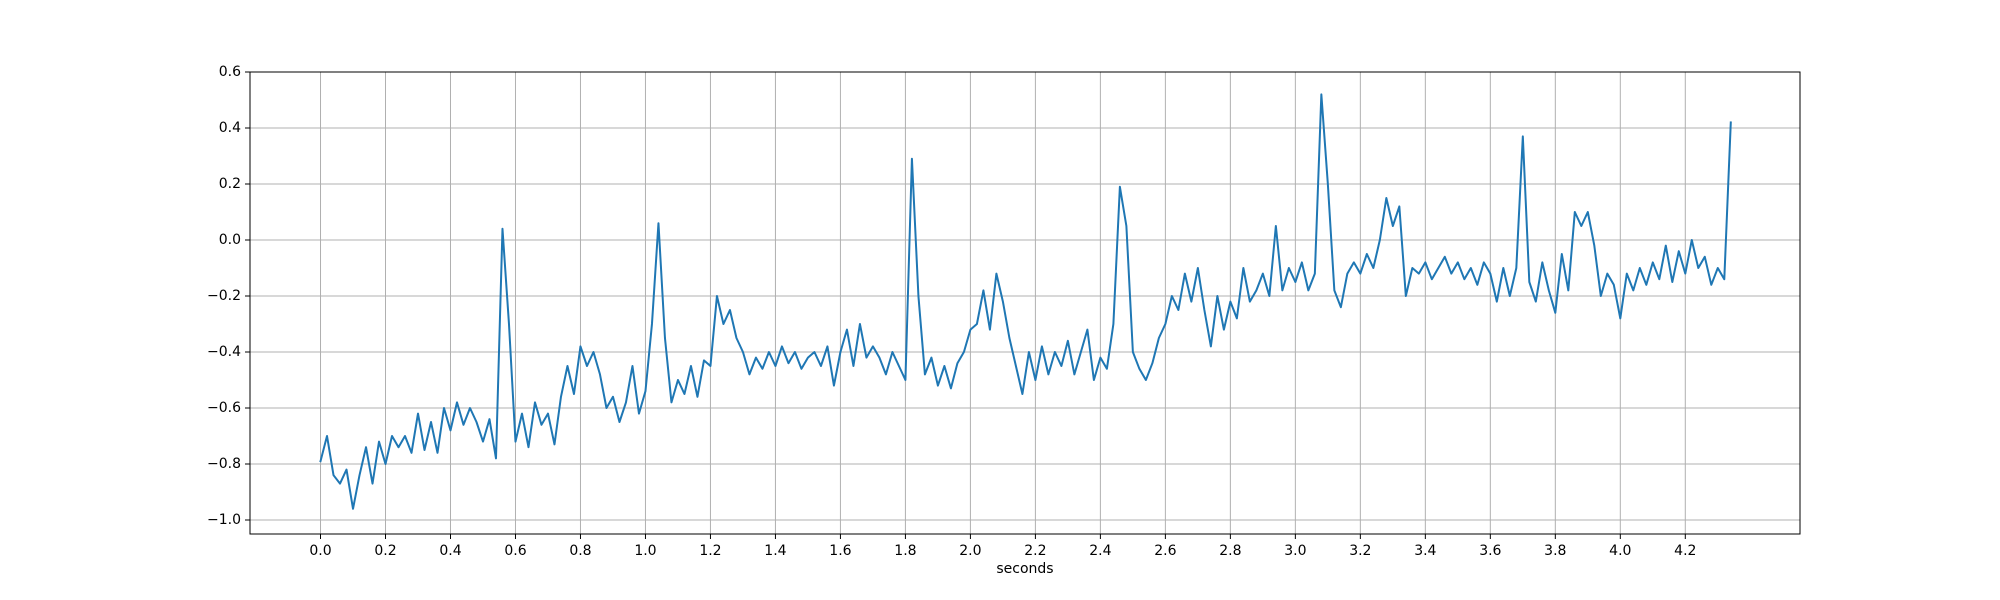  I want to click on x-tick-label: 4.0, so click(1620, 551).